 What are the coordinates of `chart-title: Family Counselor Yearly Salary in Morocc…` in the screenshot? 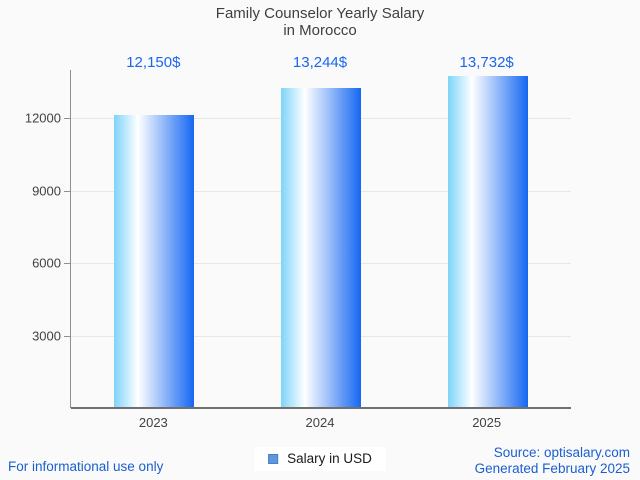 It's located at (320, 22).